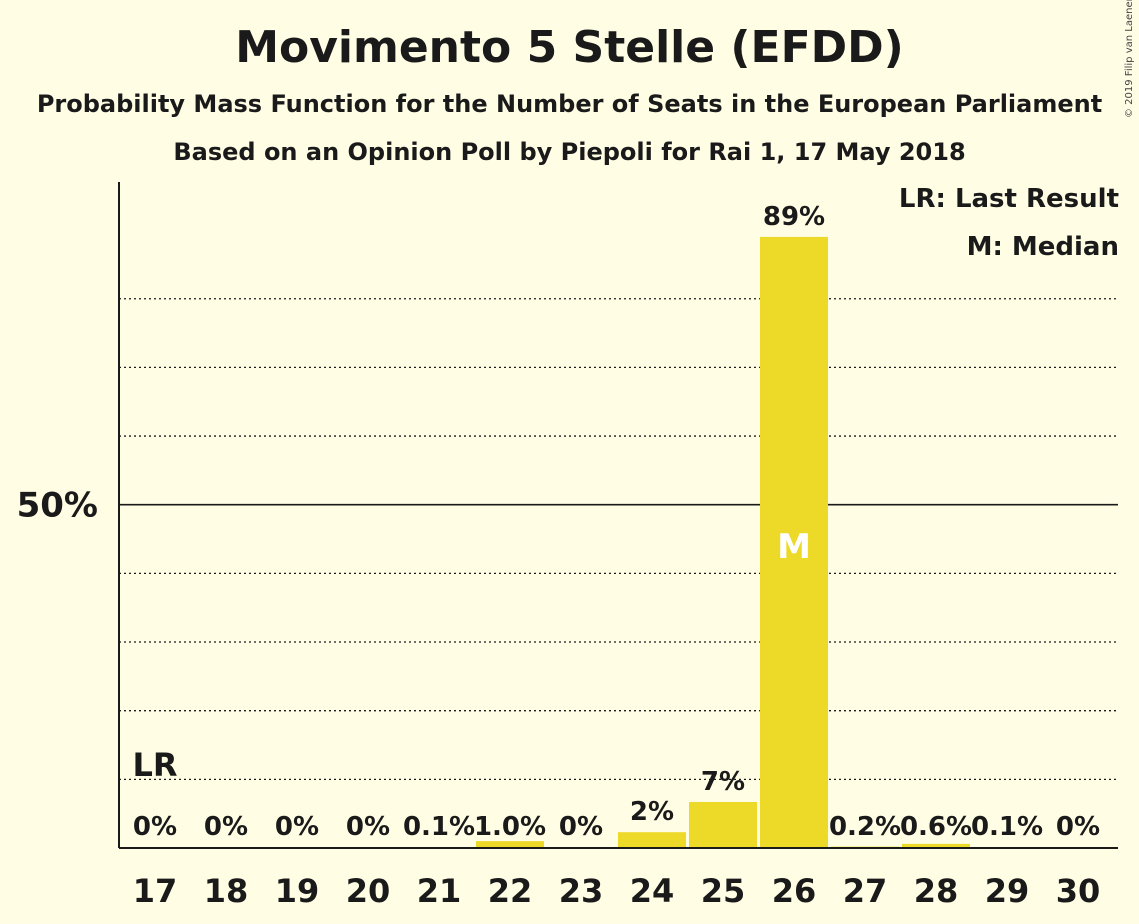 This screenshot has width=1139, height=924. What do you see at coordinates (1078, 891) in the screenshot?
I see `x-tick-label-30: 30` at bounding box center [1078, 891].